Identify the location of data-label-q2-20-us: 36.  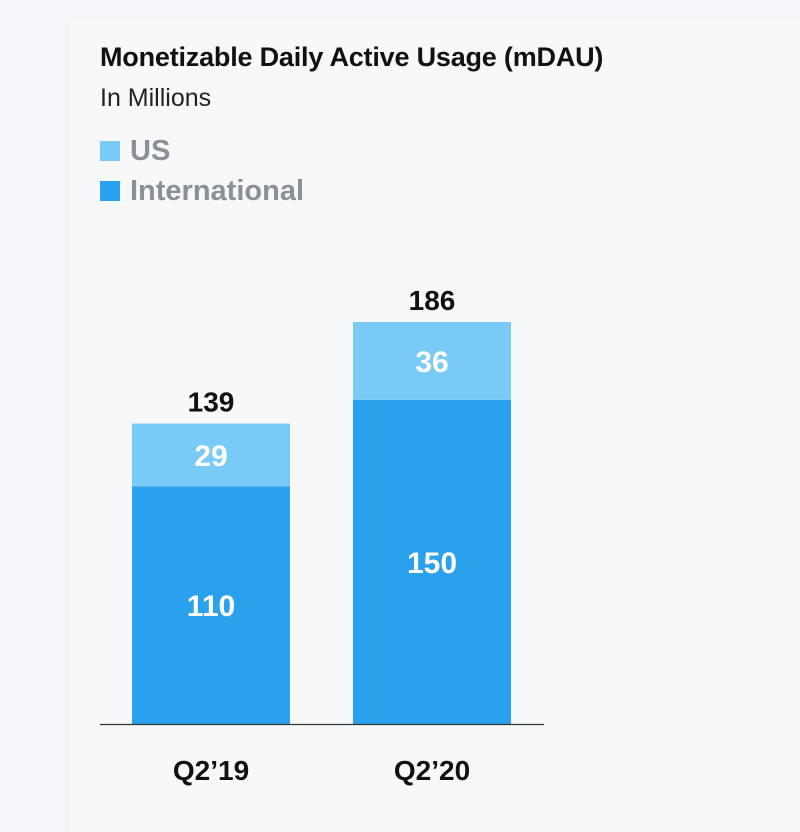
(431, 362).